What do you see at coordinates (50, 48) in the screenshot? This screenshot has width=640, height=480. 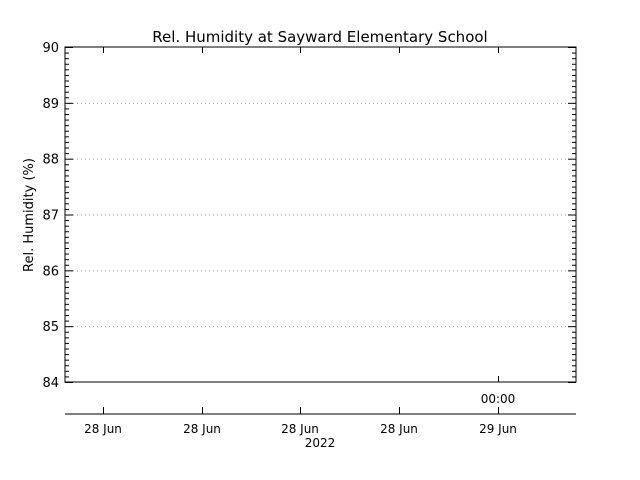 I see `y-tick-label-6: 90` at bounding box center [50, 48].